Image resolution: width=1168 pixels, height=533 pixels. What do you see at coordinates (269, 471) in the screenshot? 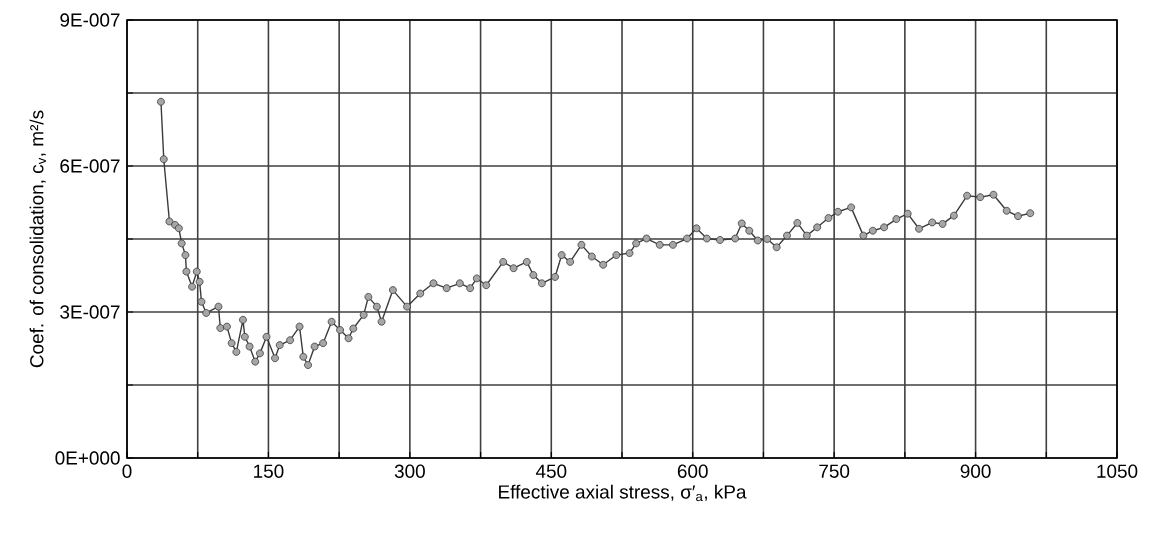
I see `x-tick-label: 150` at bounding box center [269, 471].